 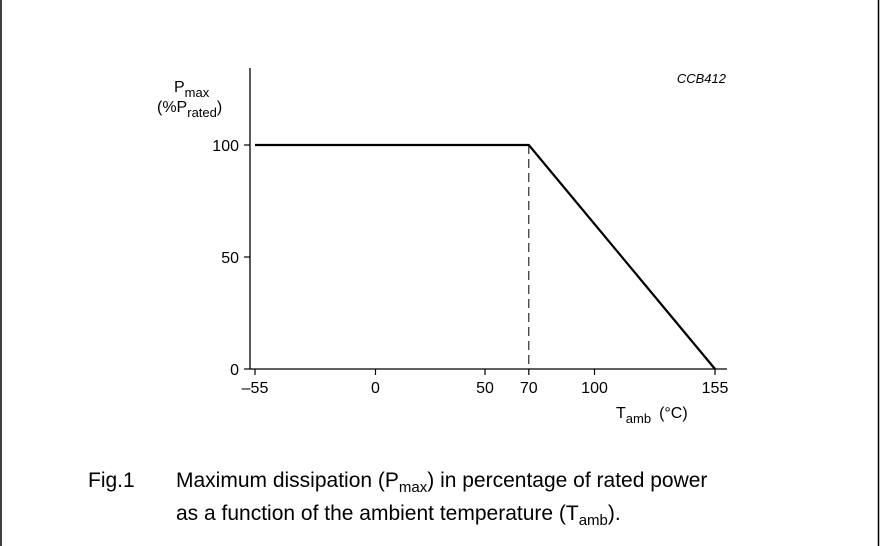 What do you see at coordinates (715, 388) in the screenshot?
I see `x-tick-label: 155` at bounding box center [715, 388].